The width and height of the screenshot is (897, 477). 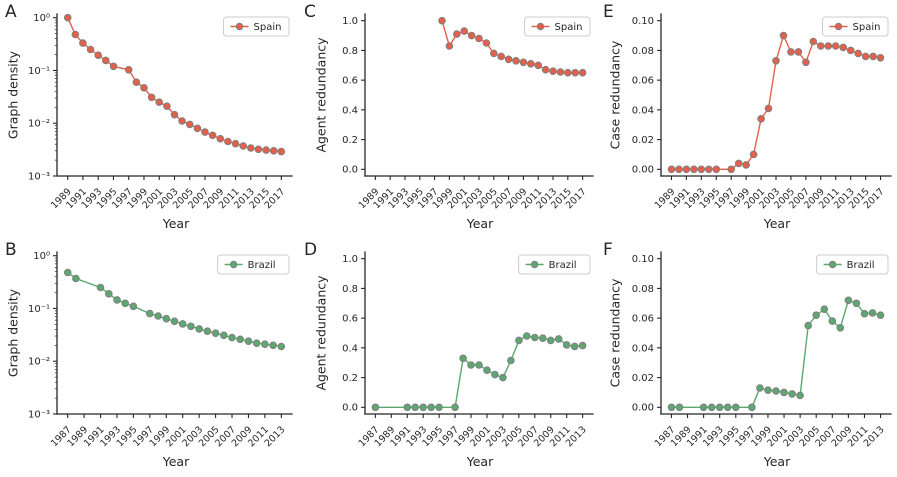 What do you see at coordinates (776, 354) in the screenshot?
I see `series-Brazil` at bounding box center [776, 354].